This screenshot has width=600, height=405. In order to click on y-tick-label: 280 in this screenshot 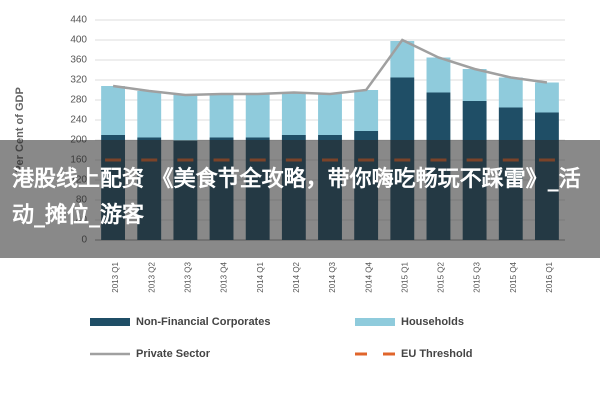, I will do `click(78, 100)`.